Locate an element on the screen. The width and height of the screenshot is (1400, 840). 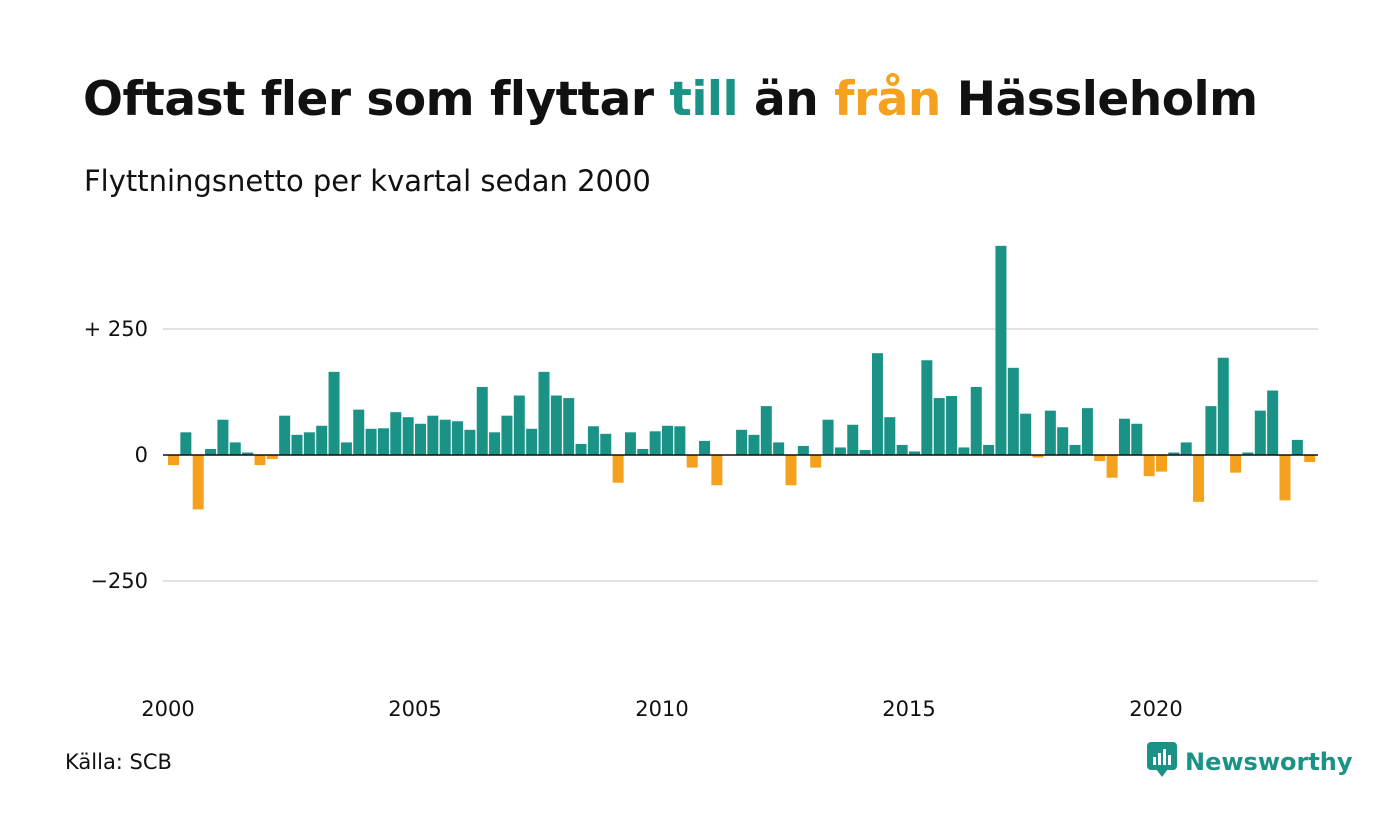
x-tick-label: 2005 is located at coordinates (414, 709).